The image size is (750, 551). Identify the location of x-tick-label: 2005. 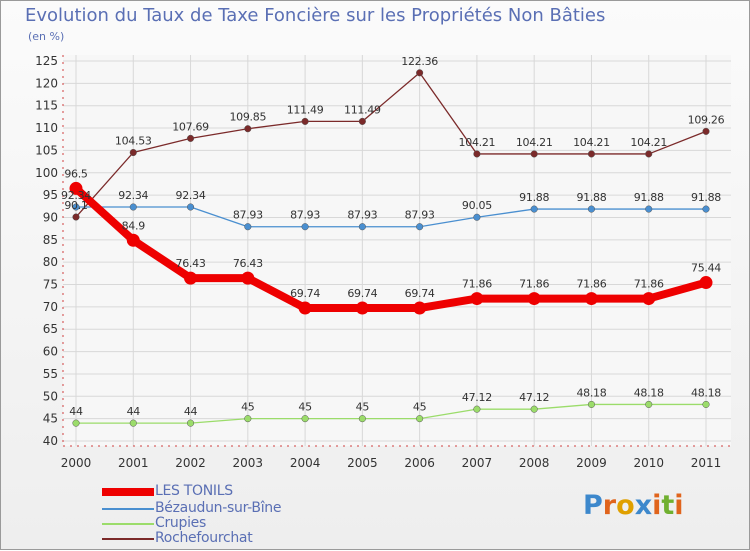
(362, 463).